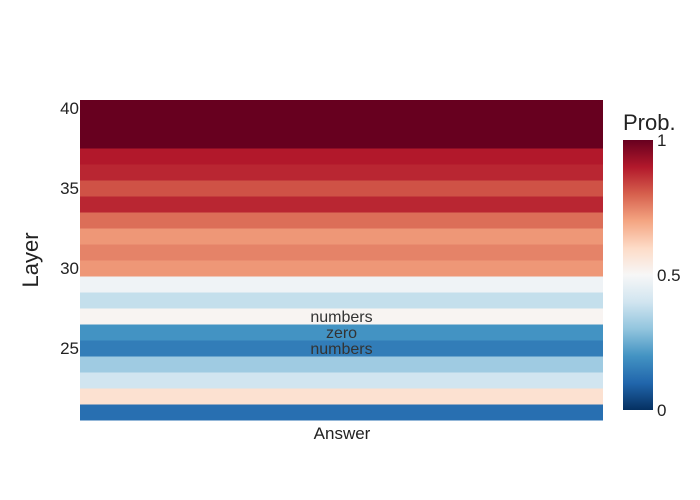 The image size is (700, 500). Describe the element at coordinates (649, 122) in the screenshot. I see `colorbar-title: Prob.` at that location.